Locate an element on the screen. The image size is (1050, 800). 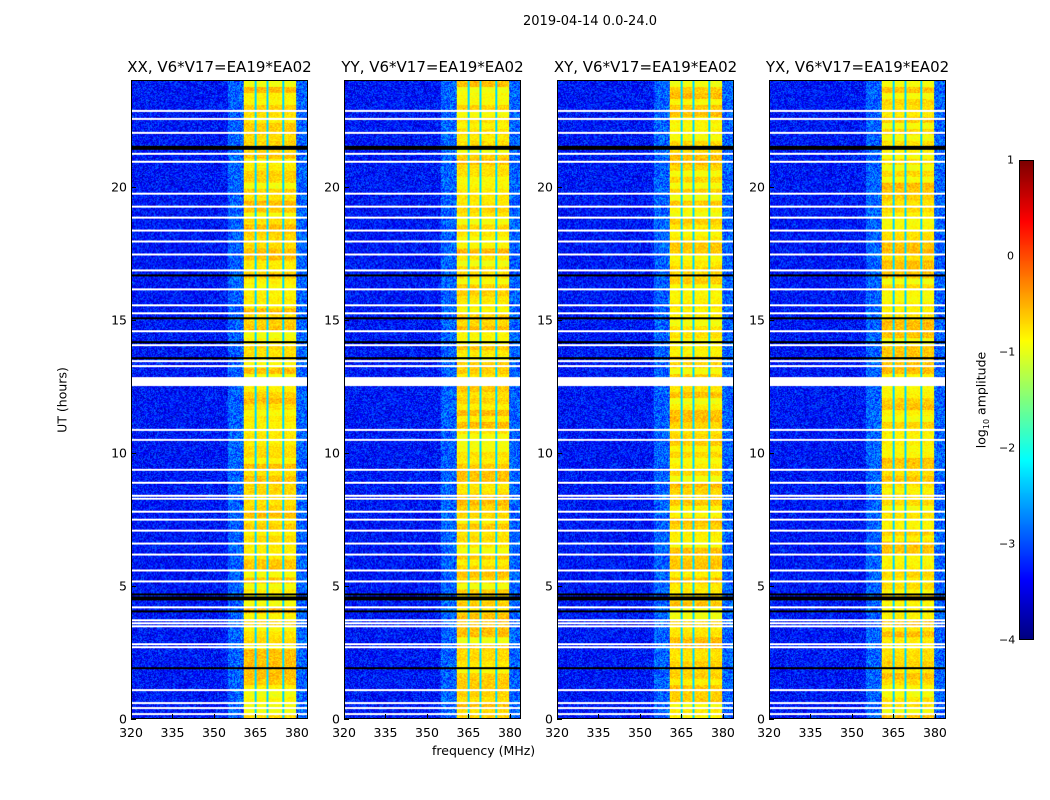
colorbar-tick-label: 0 is located at coordinates (1010, 256).